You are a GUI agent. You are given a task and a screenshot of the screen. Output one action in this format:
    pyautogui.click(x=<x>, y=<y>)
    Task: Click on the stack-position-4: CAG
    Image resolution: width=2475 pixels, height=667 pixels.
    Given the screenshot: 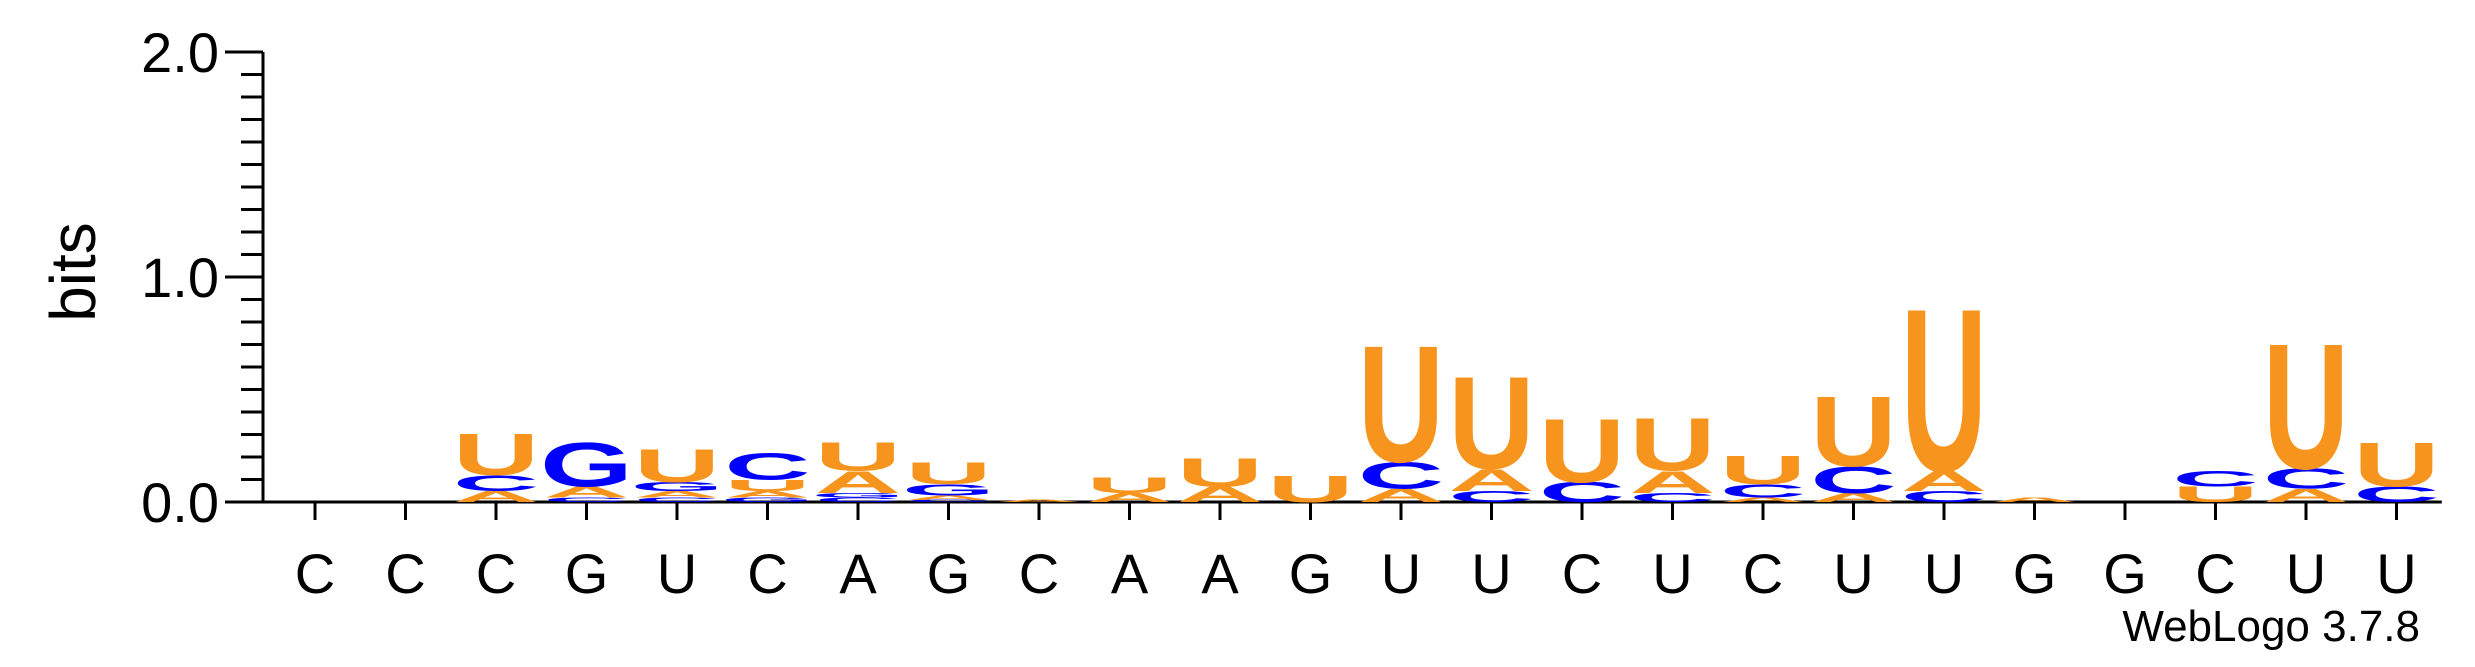 What is the action you would take?
    pyautogui.click(x=586, y=466)
    